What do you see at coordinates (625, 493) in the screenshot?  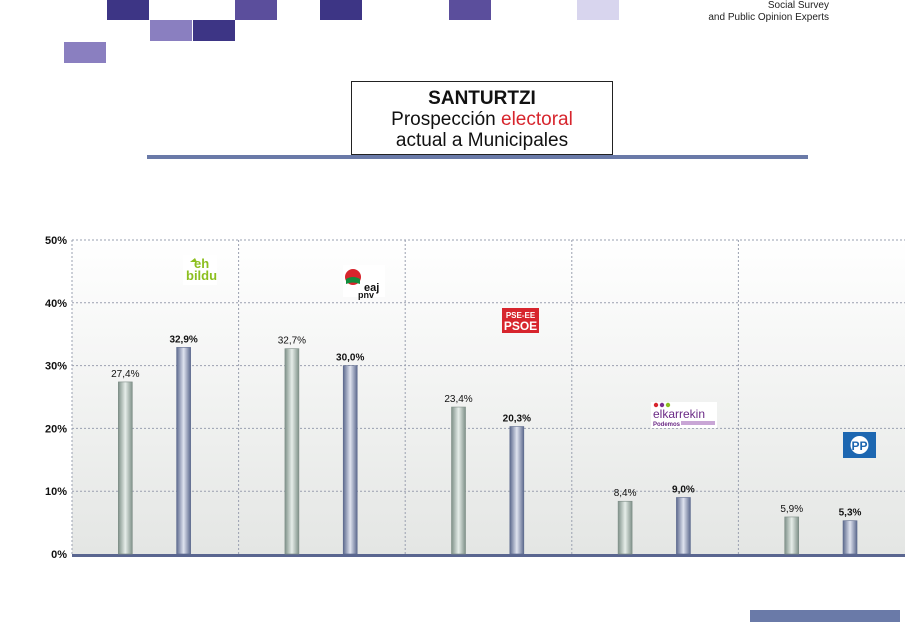 I see `data-label: 8,4%` at bounding box center [625, 493].